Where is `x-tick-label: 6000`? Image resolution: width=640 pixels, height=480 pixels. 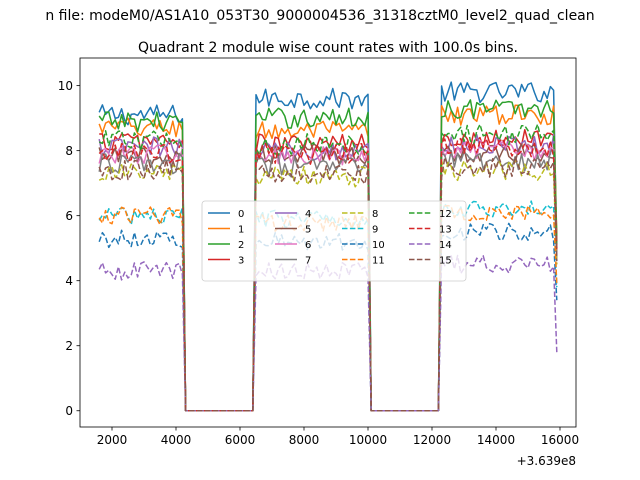 x-tick-label: 6000 is located at coordinates (240, 440).